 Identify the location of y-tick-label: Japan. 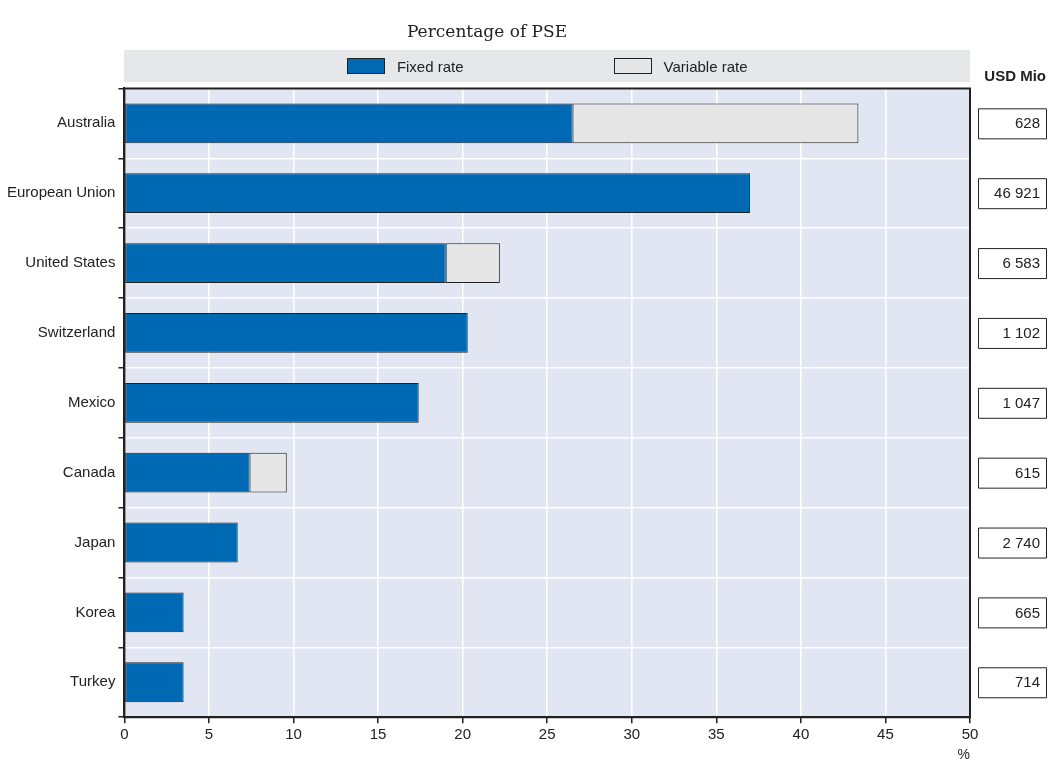
(95, 541).